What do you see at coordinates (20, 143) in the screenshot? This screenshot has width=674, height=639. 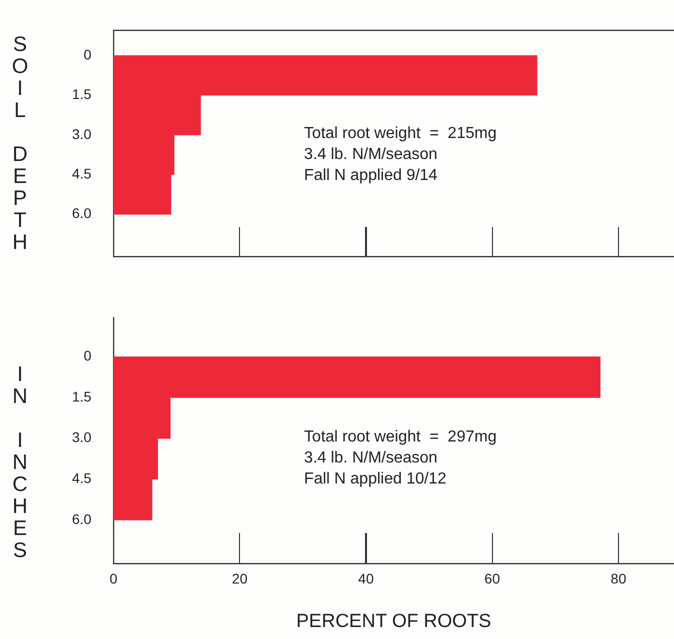 I see `text: SOIL DEPTH` at bounding box center [20, 143].